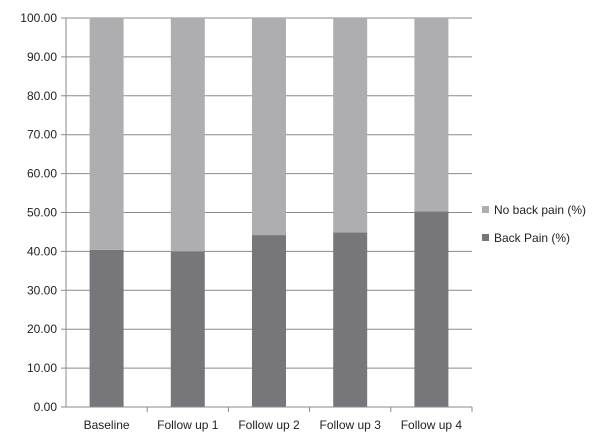 This screenshot has width=616, height=440. What do you see at coordinates (42, 290) in the screenshot?
I see `y-tick-label: 30.00` at bounding box center [42, 290].